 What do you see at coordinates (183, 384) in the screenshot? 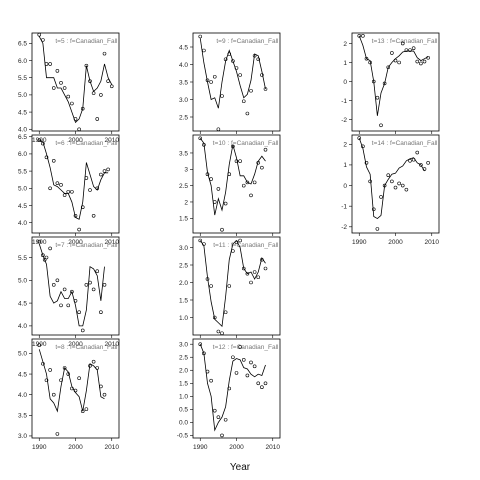
I see `y-tick-label: 1.5` at bounding box center [183, 384].